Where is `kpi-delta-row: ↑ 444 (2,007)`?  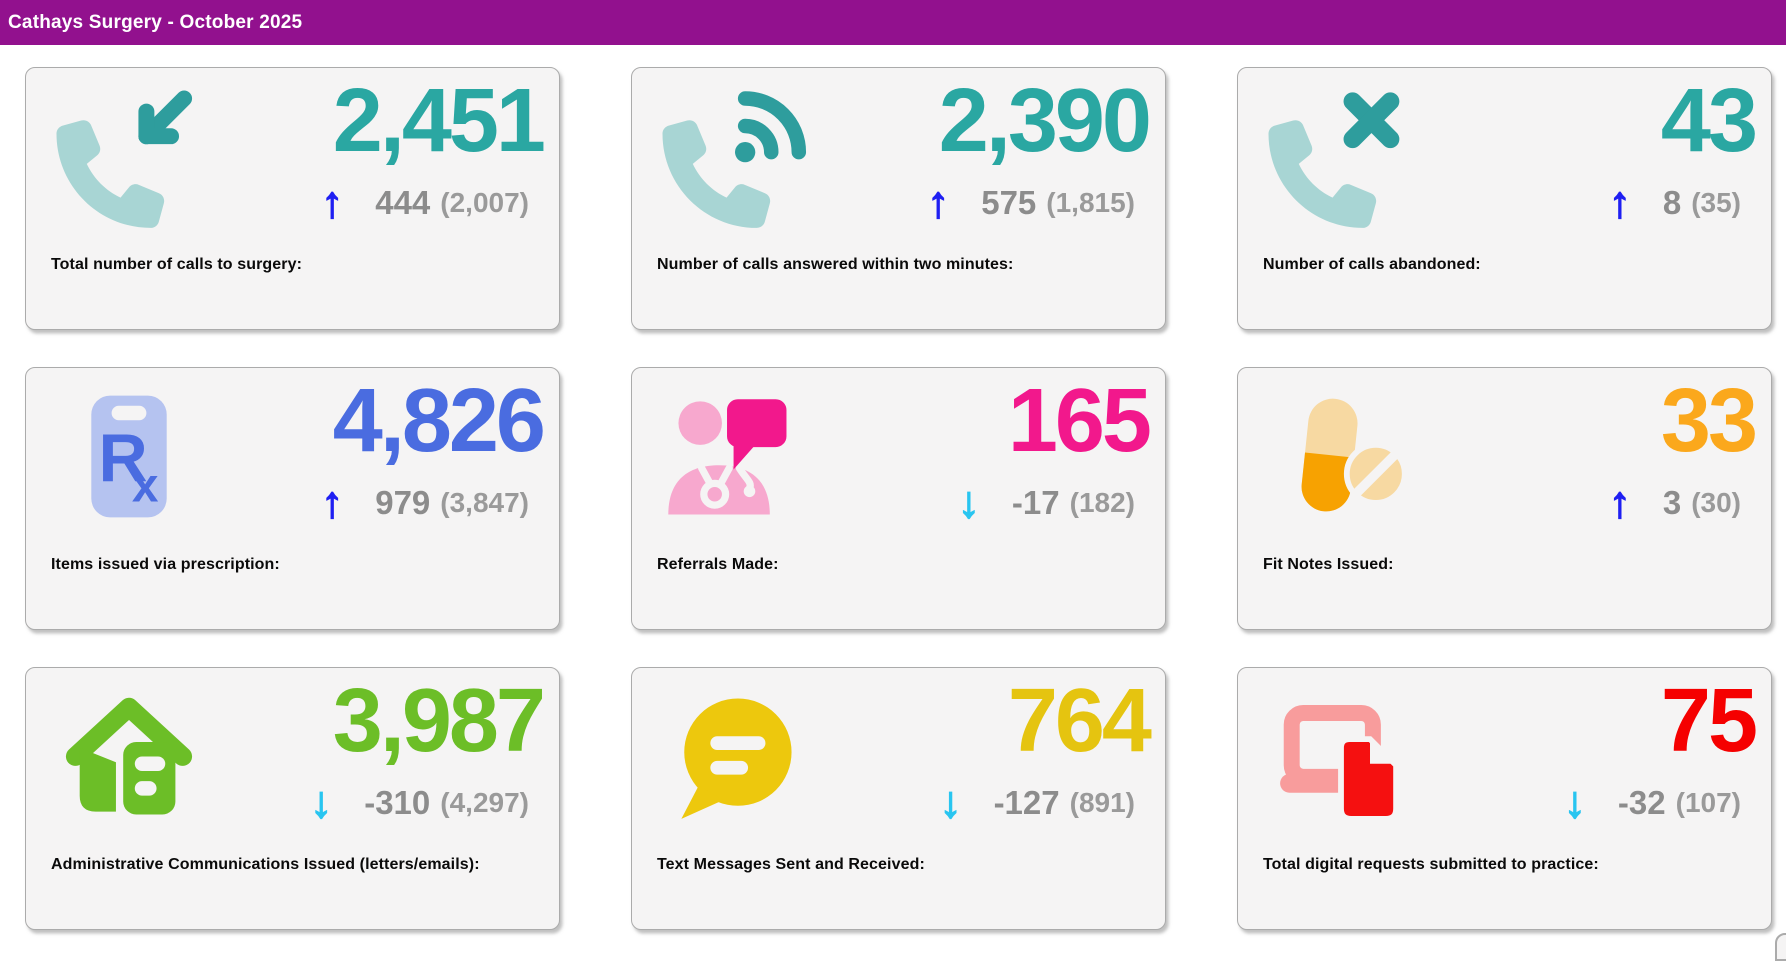 kpi-delta-row: ↑ 444 (2,007) is located at coordinates (424, 202).